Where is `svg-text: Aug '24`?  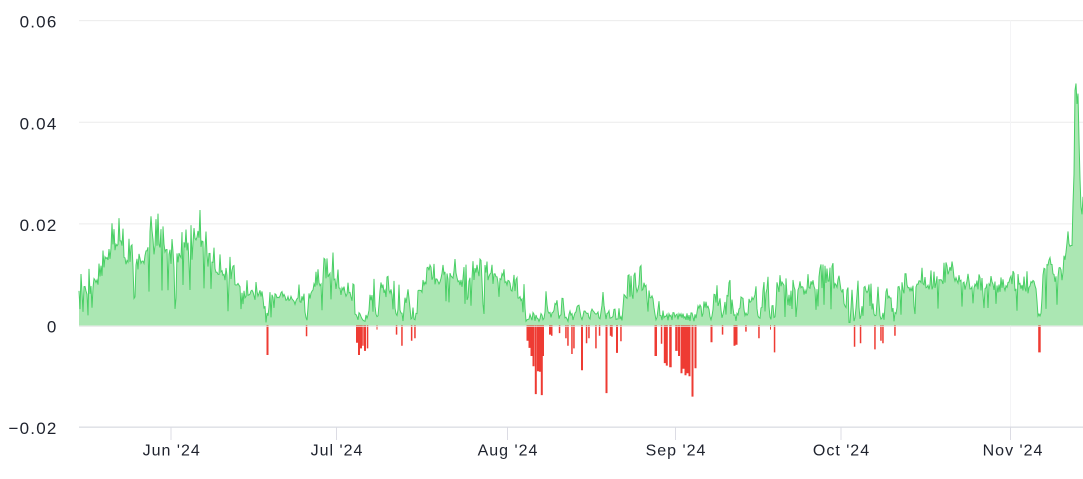 svg-text: Aug '24 is located at coordinates (508, 451).